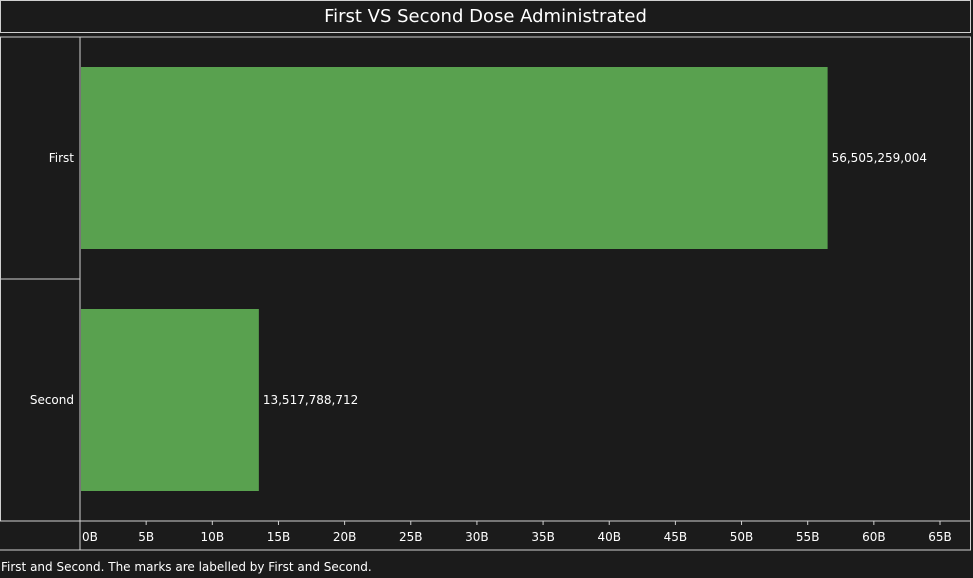 This screenshot has width=973, height=578. Describe the element at coordinates (279, 537) in the screenshot. I see `x-tick-label: 15B` at that location.